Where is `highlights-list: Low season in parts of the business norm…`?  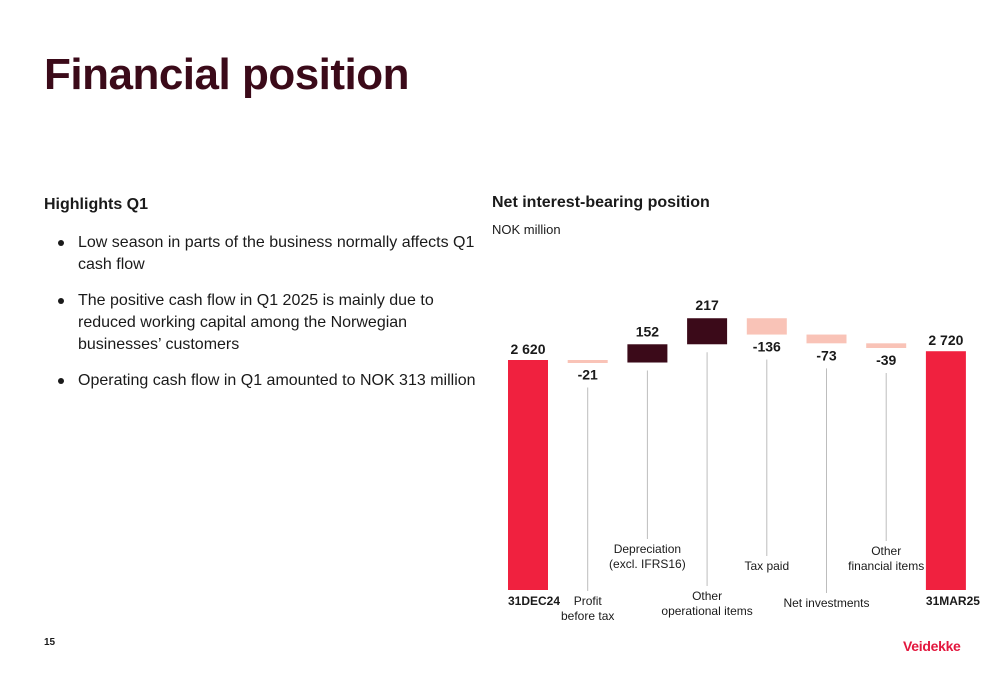 highlights-list: Low season in parts of the business norm… is located at coordinates (266, 319).